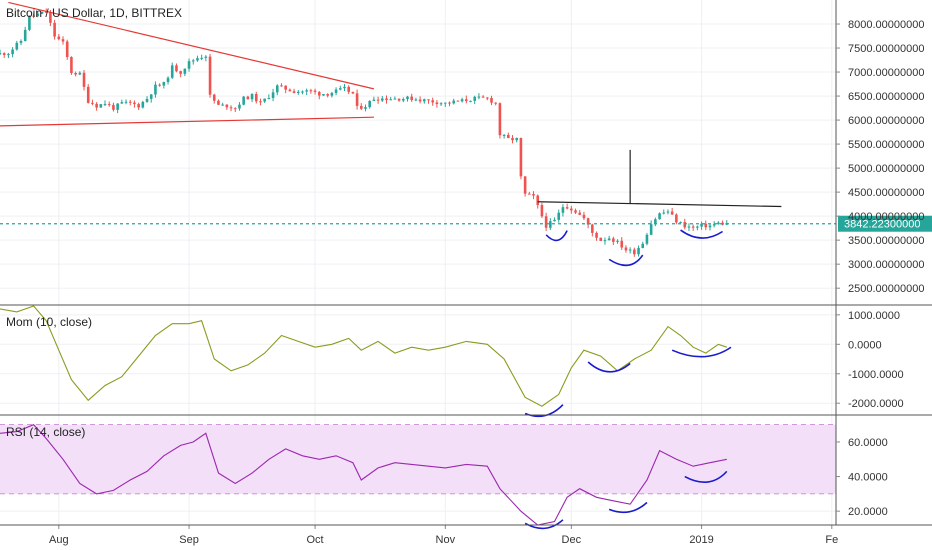 This screenshot has height=550, width=932. Describe the element at coordinates (868, 443) in the screenshot. I see `rsi-y-tick-label: 60.0000` at that location.